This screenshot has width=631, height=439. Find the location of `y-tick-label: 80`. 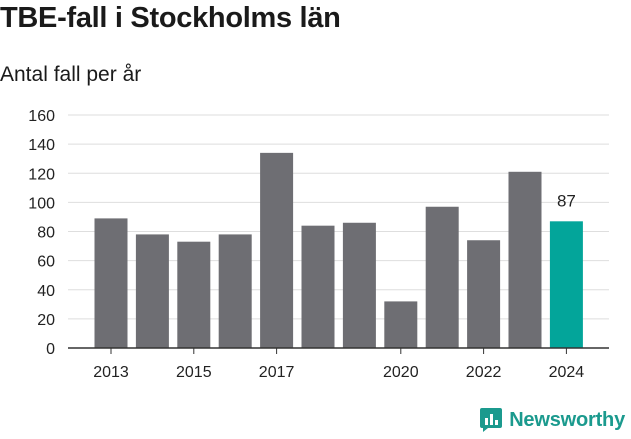

y-tick-label: 80 is located at coordinates (46, 233).